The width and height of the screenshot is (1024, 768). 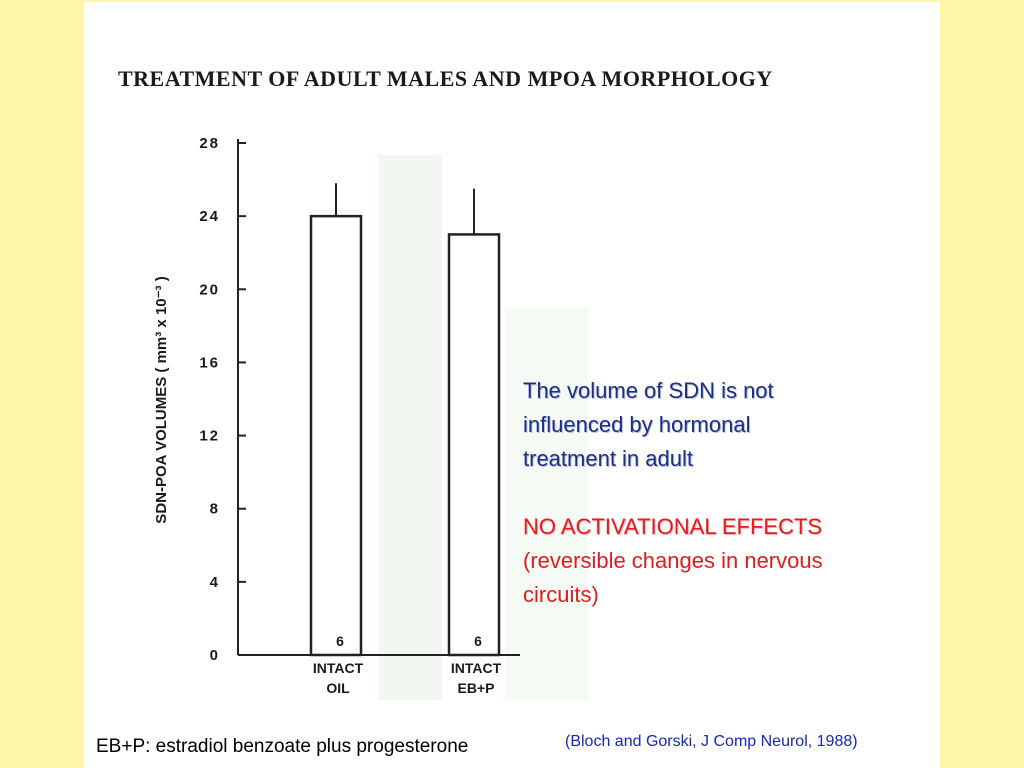 What do you see at coordinates (209, 143) in the screenshot?
I see `y-tick-label: 28` at bounding box center [209, 143].